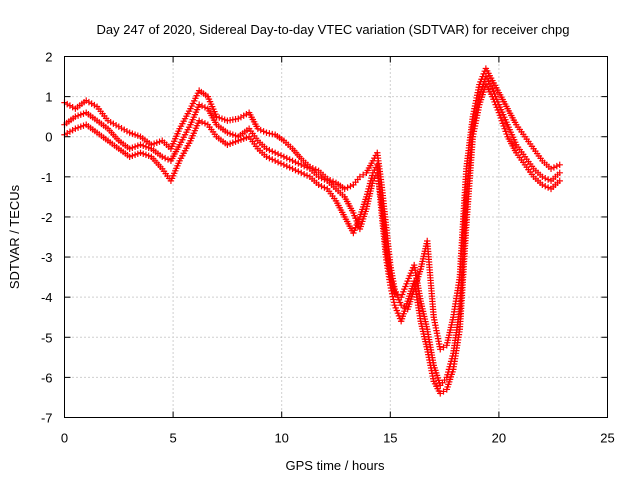 The width and height of the screenshot is (640, 480). Describe the element at coordinates (47, 418) in the screenshot. I see `y-tick-label: -7` at that location.